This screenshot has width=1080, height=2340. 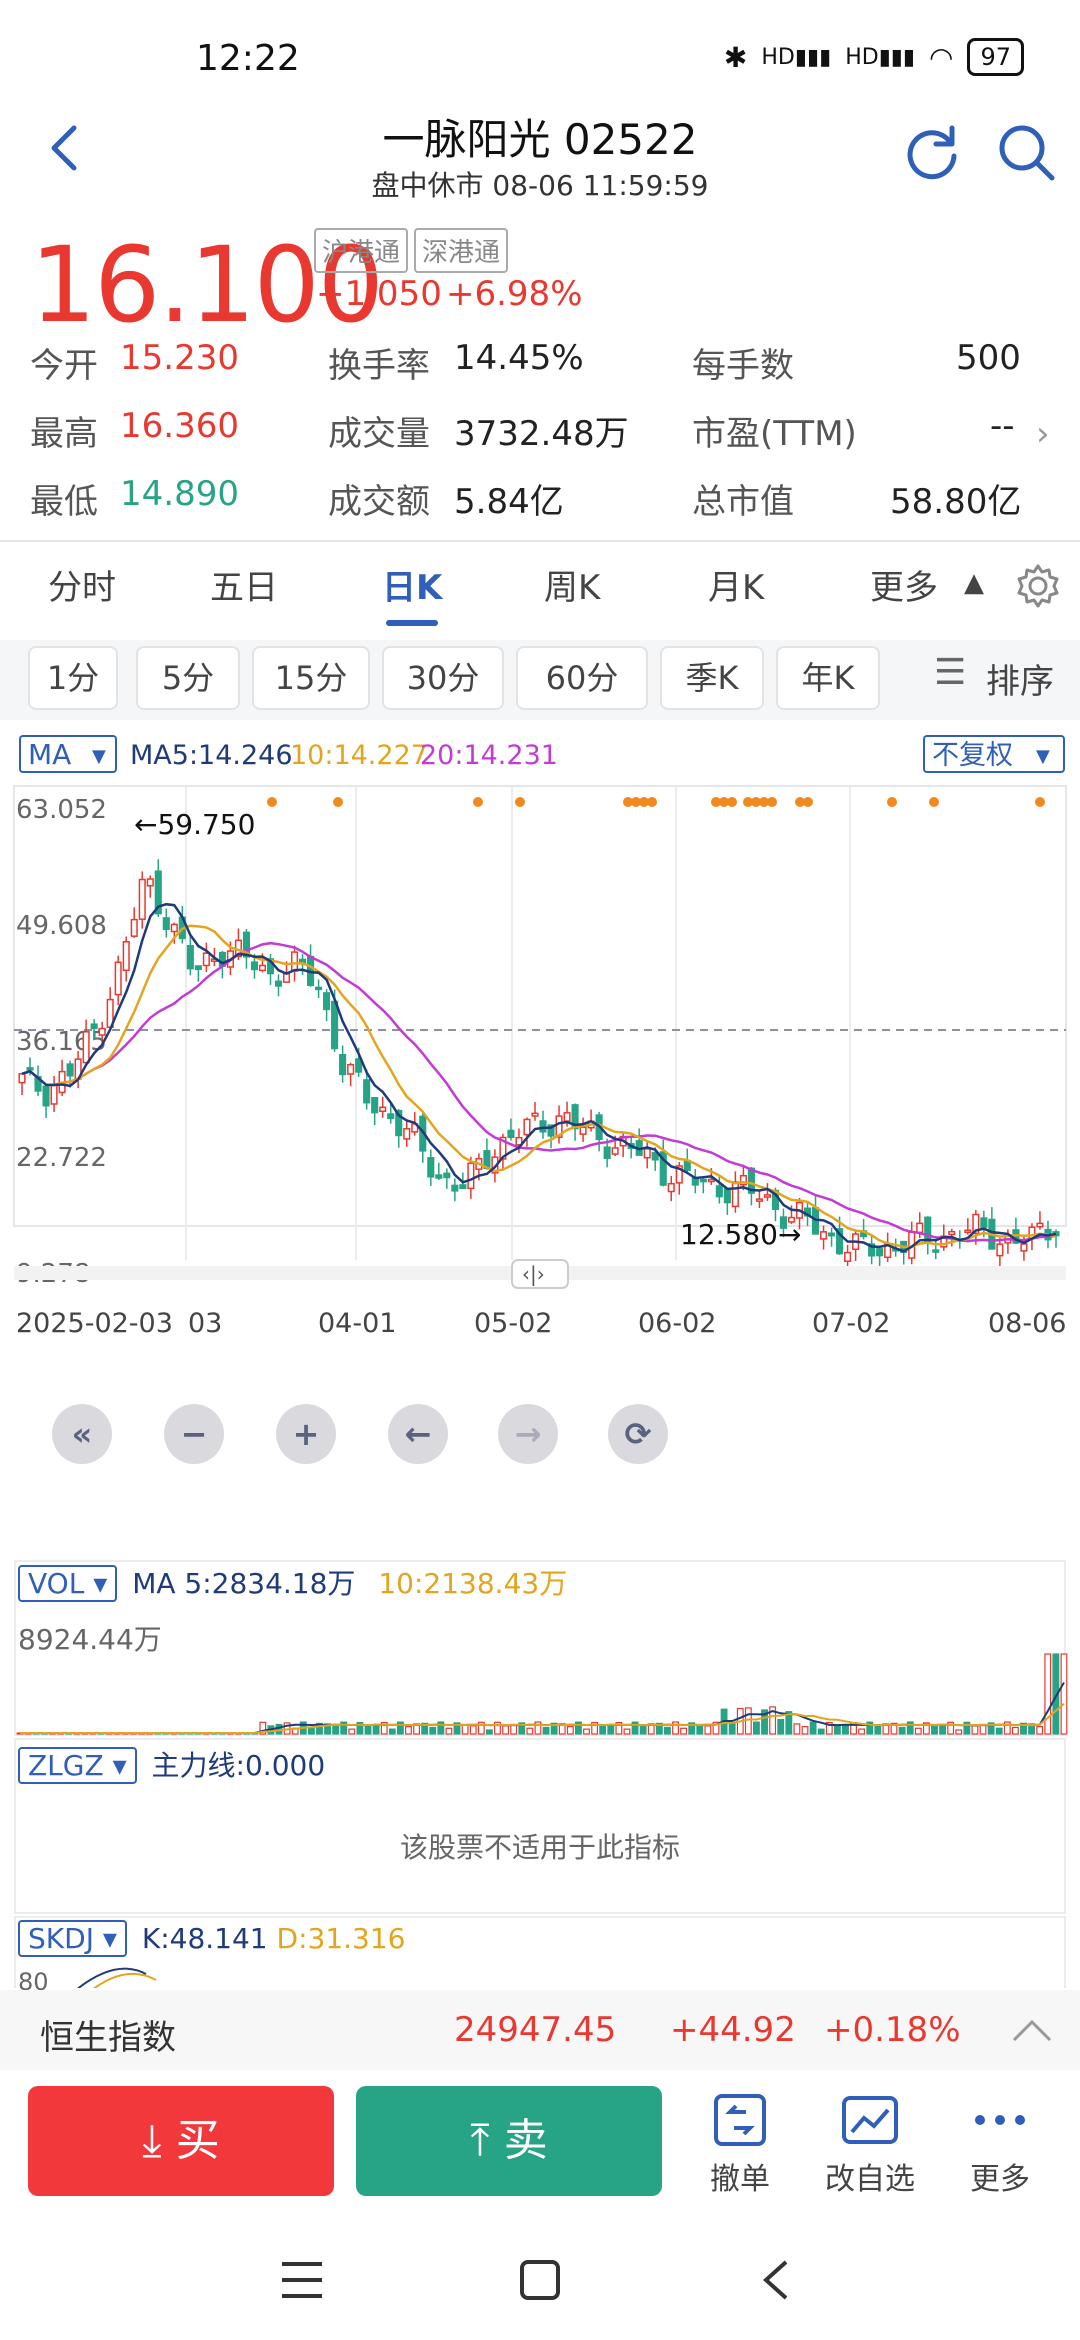 What do you see at coordinates (412, 588) in the screenshot?
I see `tab-daily-k: 日K` at bounding box center [412, 588].